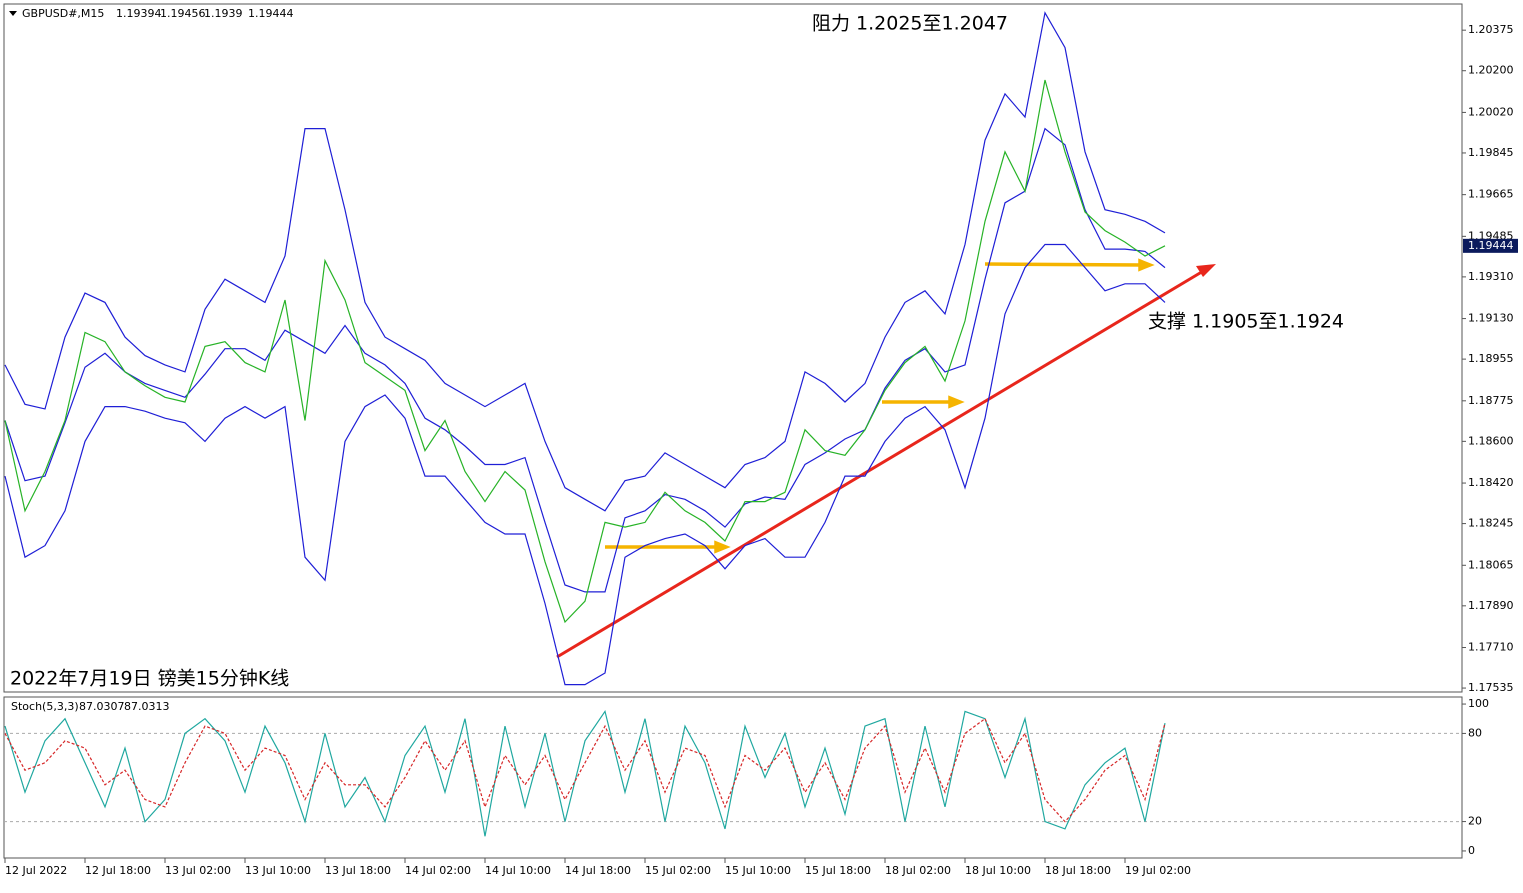  Describe the element at coordinates (1491, 523) in the screenshot. I see `y-tick-label: 1.18245` at that location.